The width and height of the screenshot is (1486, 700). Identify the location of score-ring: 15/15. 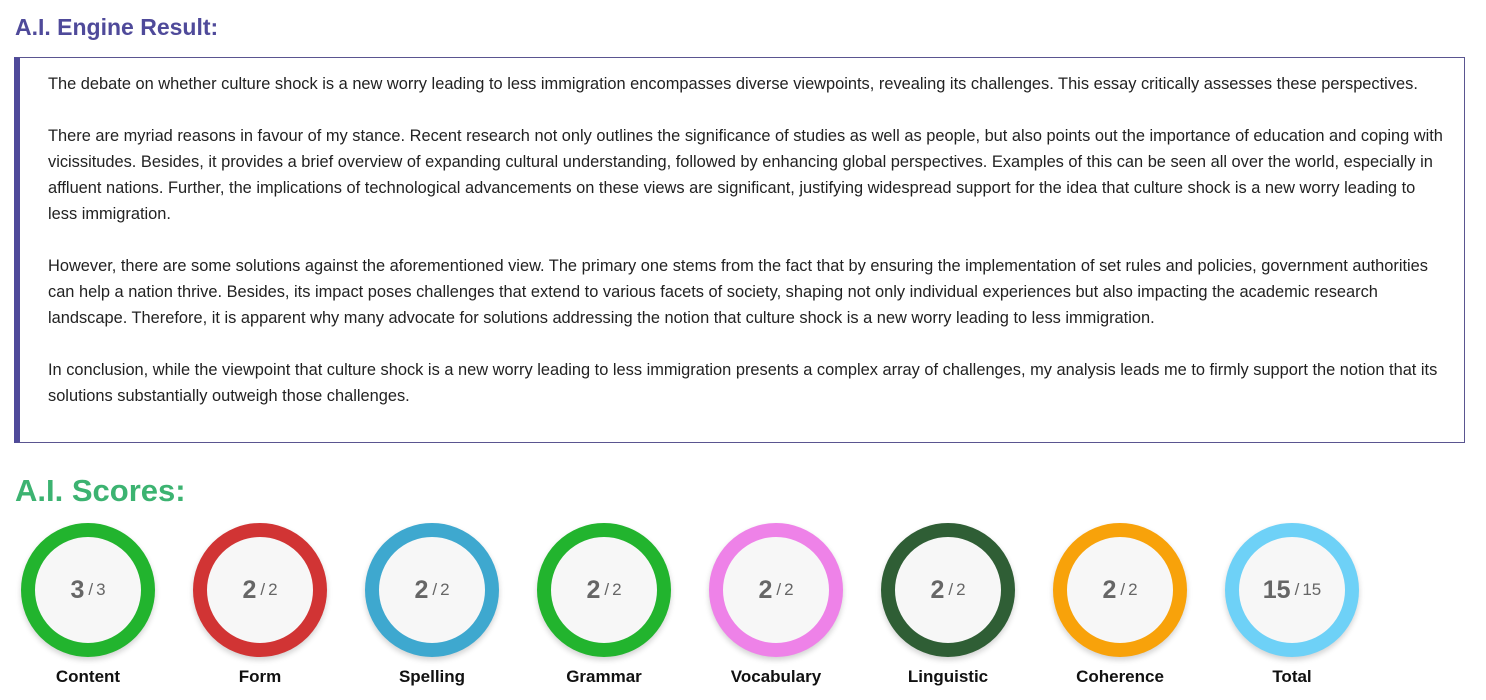
(1292, 590).